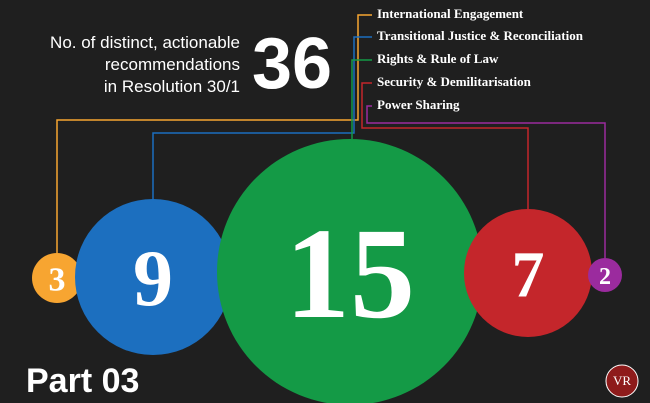  Describe the element at coordinates (418, 104) in the screenshot. I see `legend-label: Power Sharing` at that location.